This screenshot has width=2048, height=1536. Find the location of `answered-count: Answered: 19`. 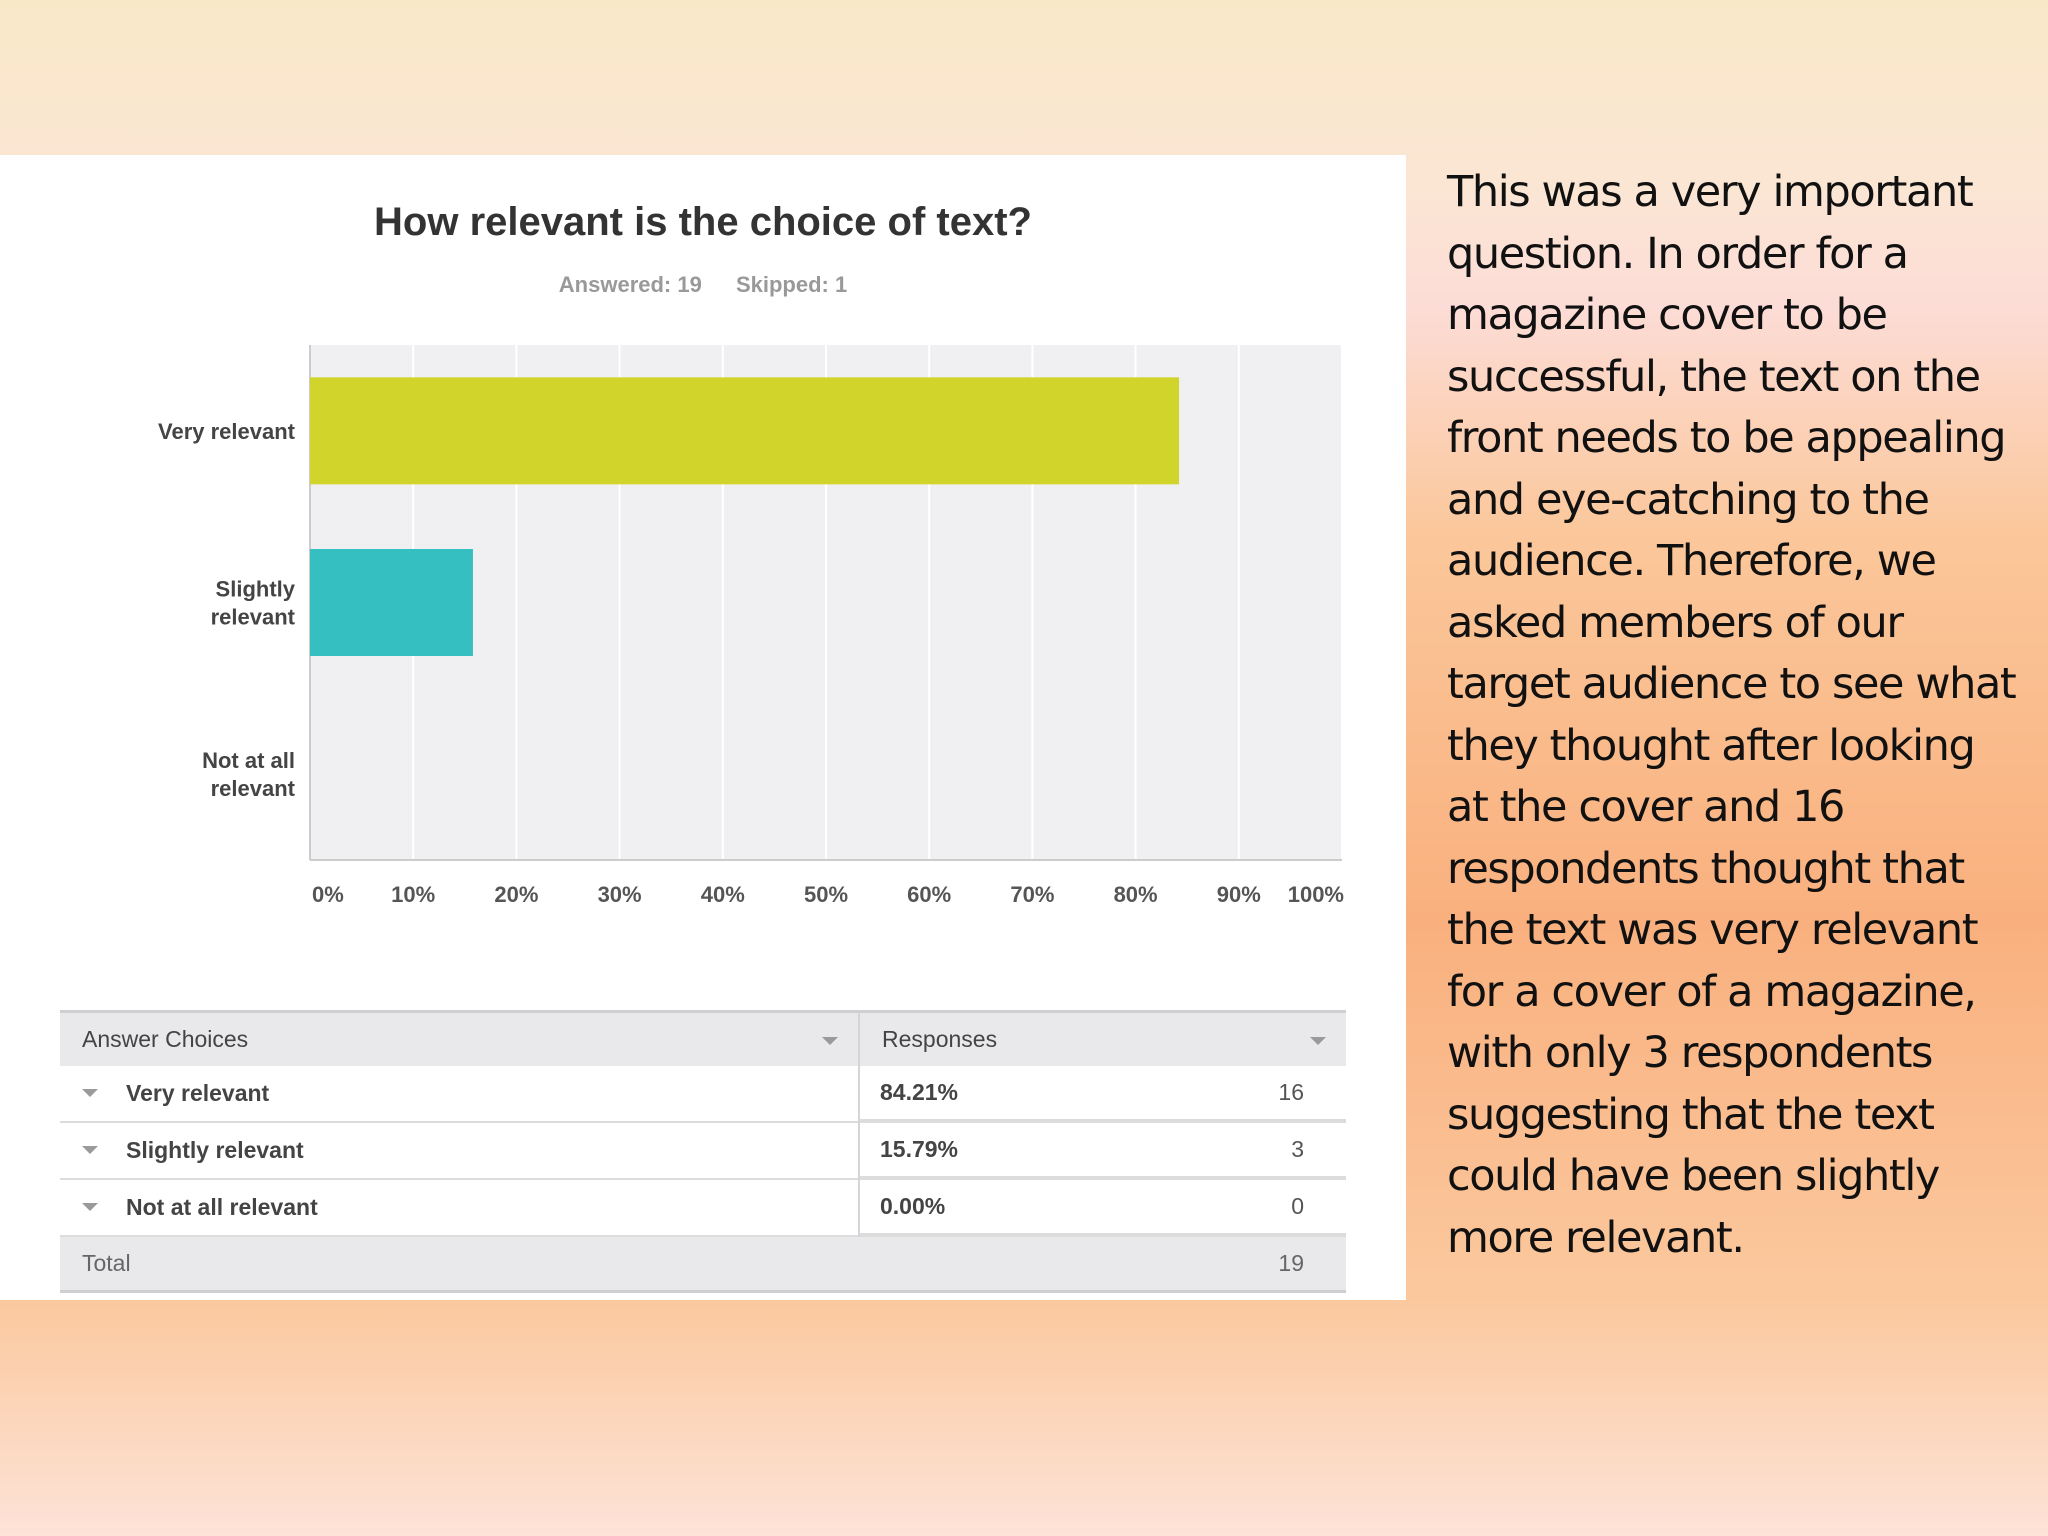

answered-count: Answered: 19 is located at coordinates (630, 284).